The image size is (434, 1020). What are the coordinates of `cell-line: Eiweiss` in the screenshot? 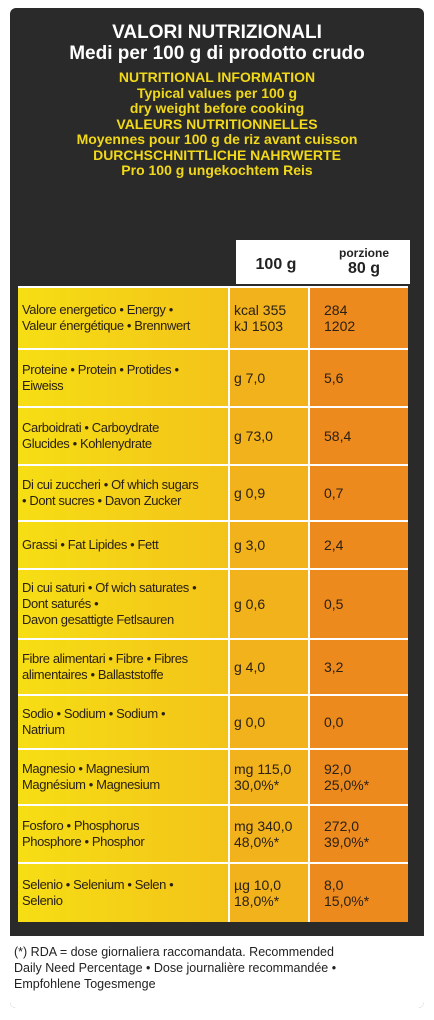 It's located at (43, 385).